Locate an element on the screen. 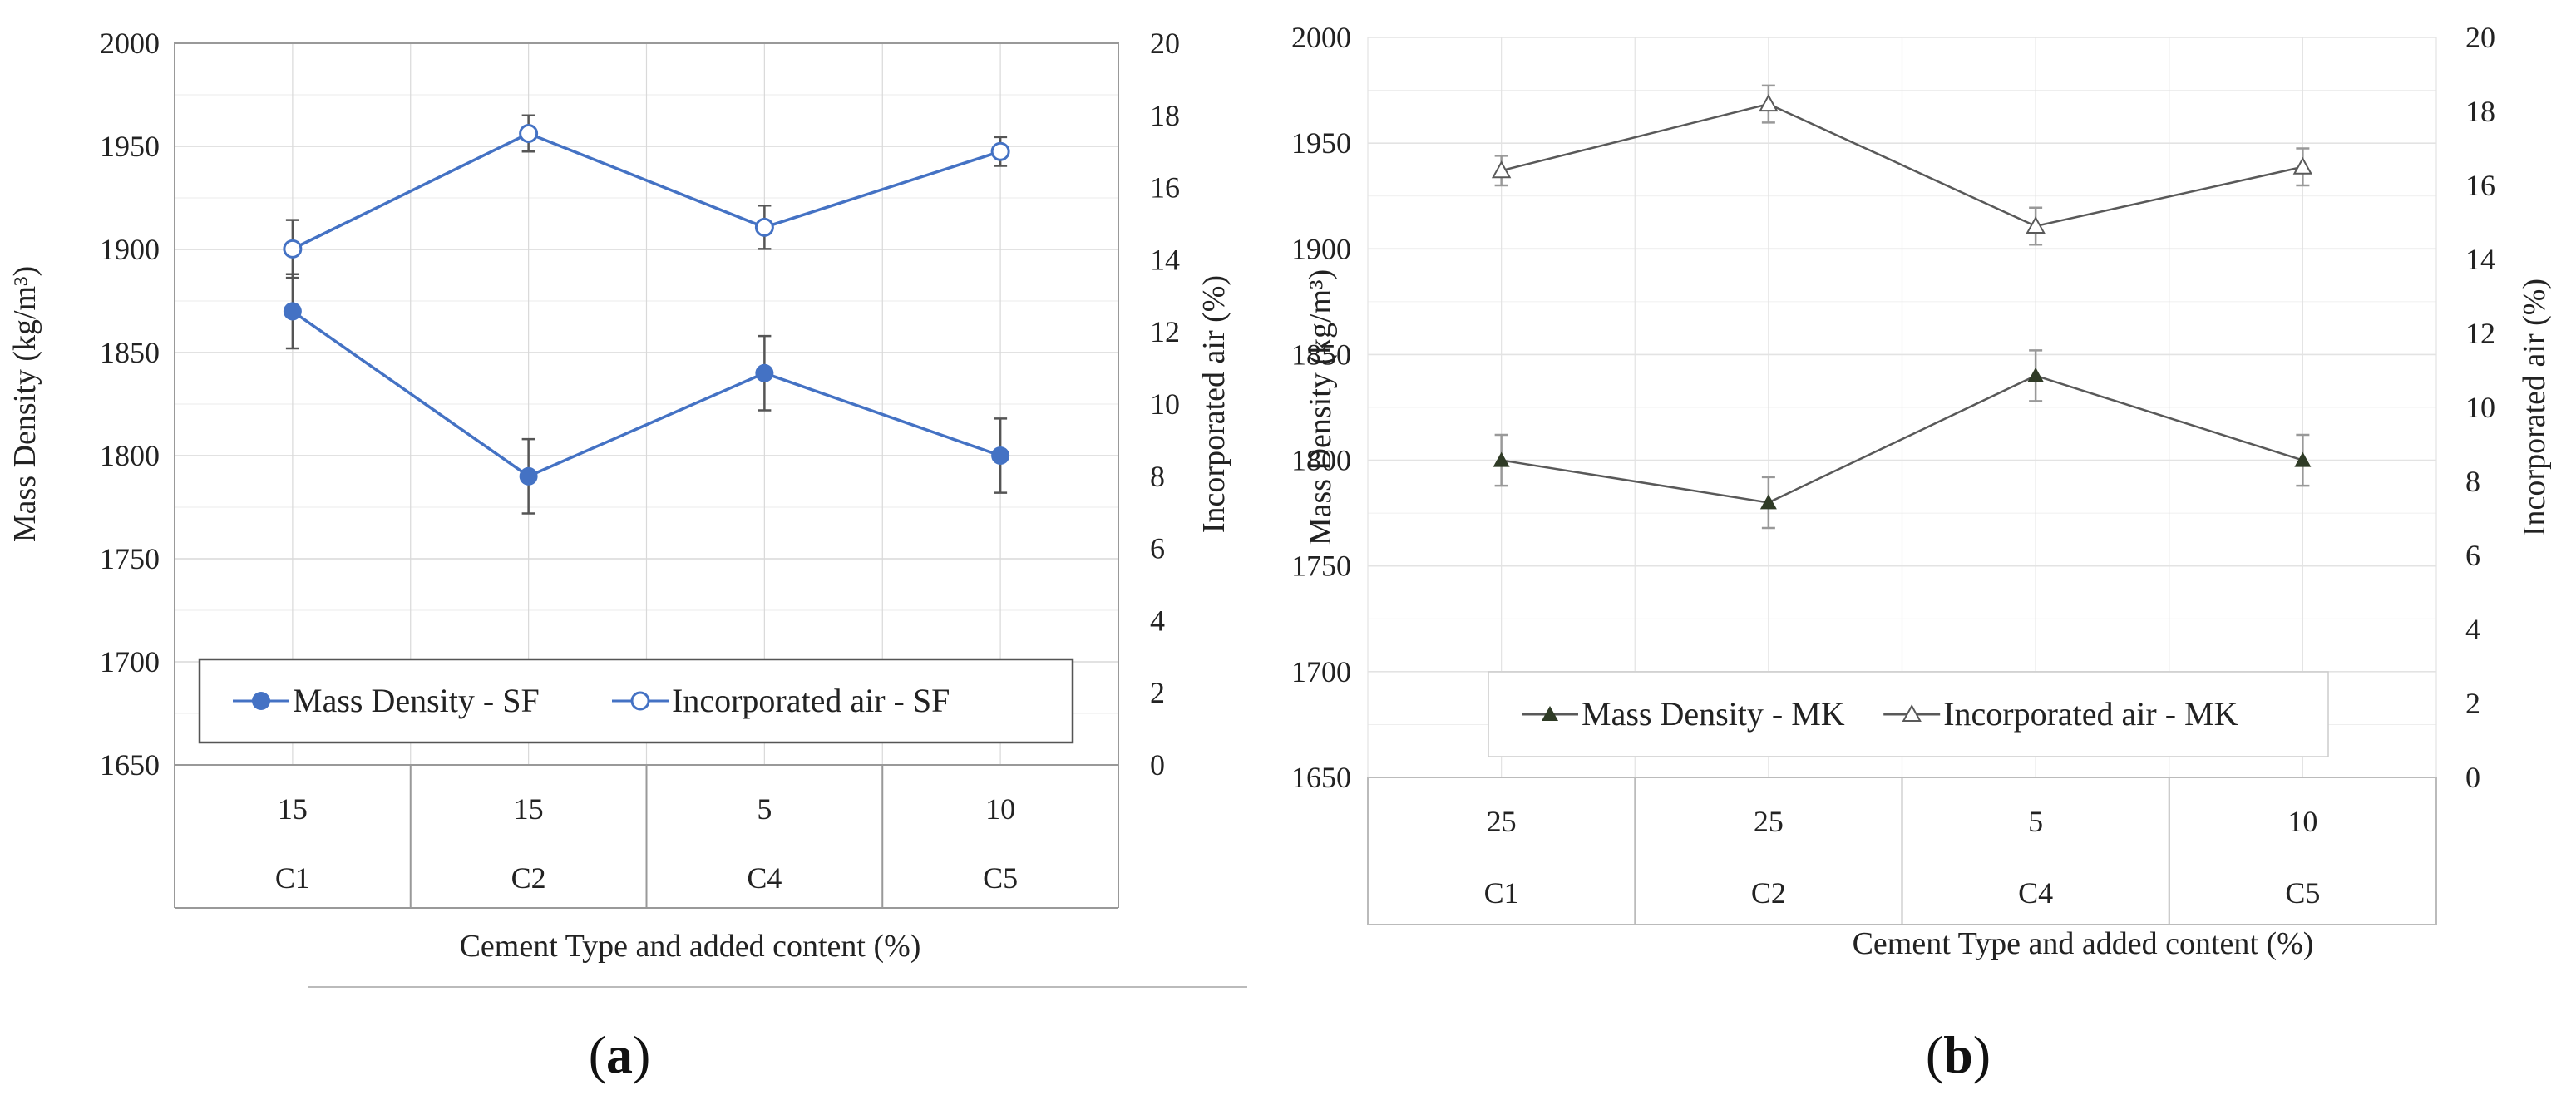 The width and height of the screenshot is (2576, 1105). panel-label: (a) is located at coordinates (620, 1054).